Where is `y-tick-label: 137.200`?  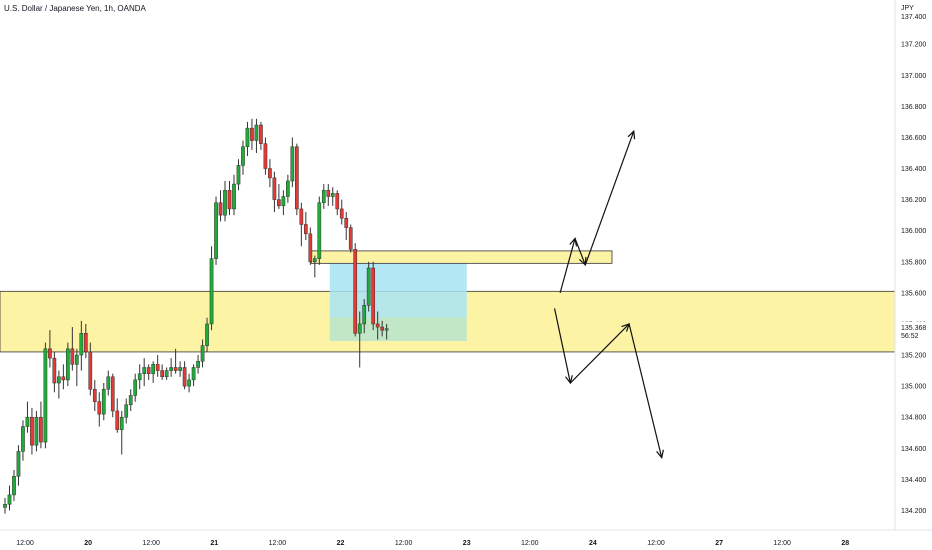 y-tick-label: 137.200 is located at coordinates (913, 45).